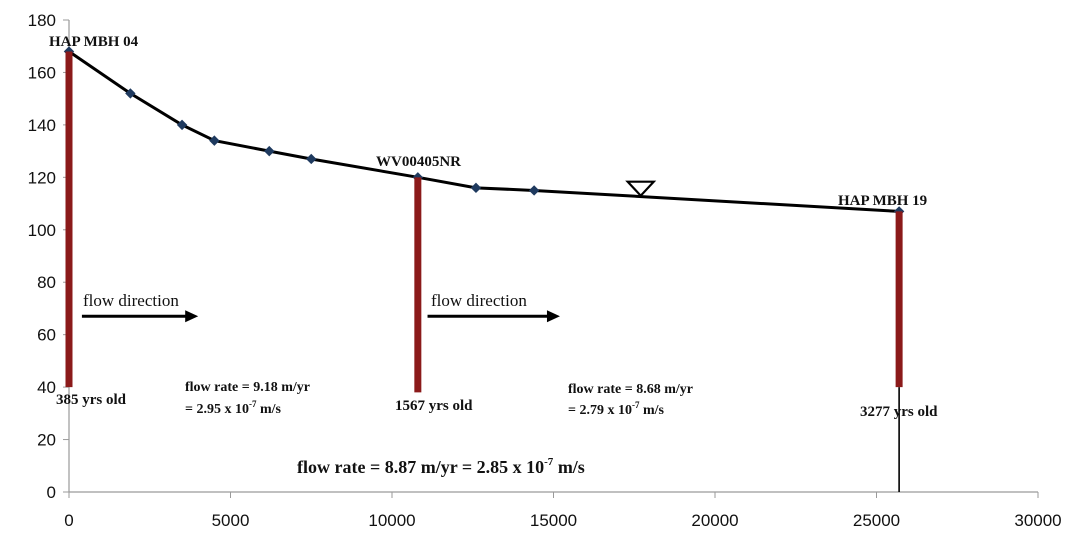  Describe the element at coordinates (391, 520) in the screenshot. I see `x-tick-label: 10000` at that location.